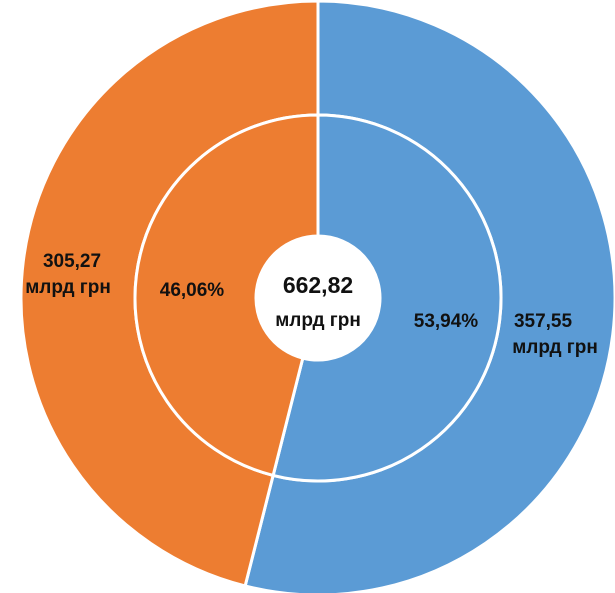 The width and height of the screenshot is (615, 593). What do you see at coordinates (72, 261) in the screenshot?
I see `value-label: 305,27` at bounding box center [72, 261].